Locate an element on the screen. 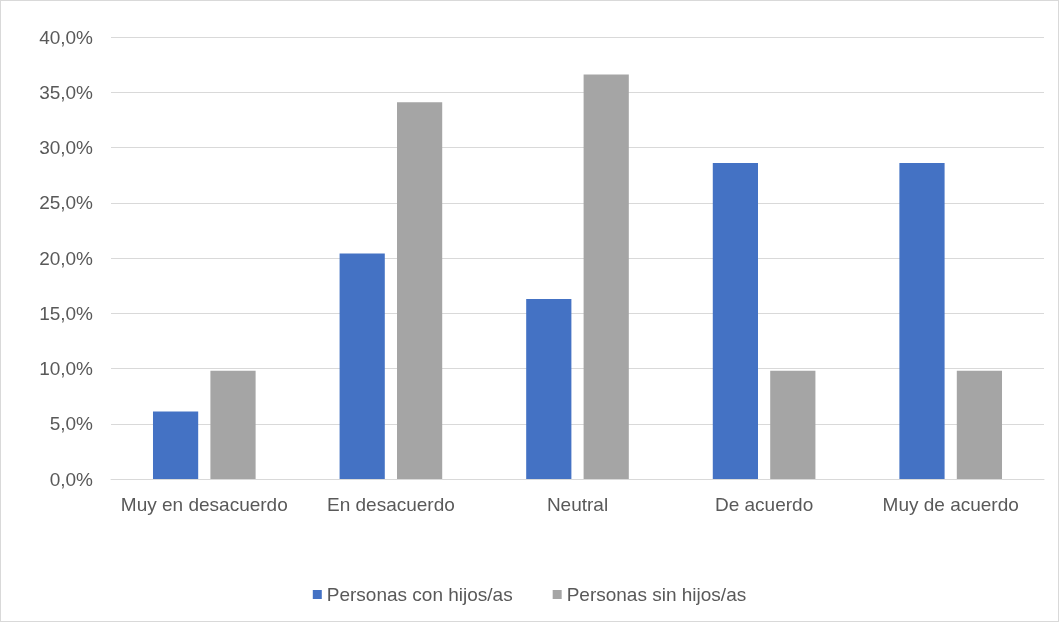 The width and height of the screenshot is (1059, 622). y-tick-label: 20,0% is located at coordinates (66, 258).